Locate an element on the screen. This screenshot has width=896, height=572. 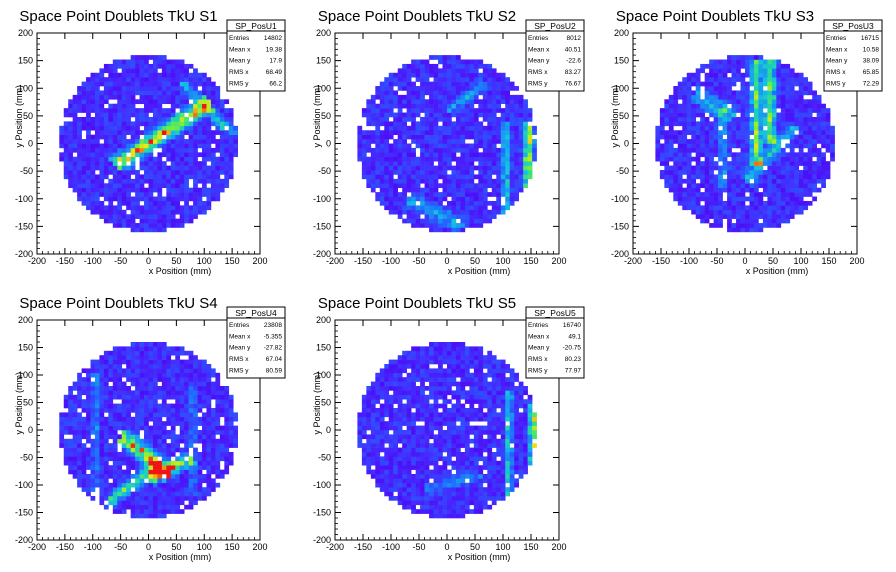
stats-label: RMS y is located at coordinates (239, 84).